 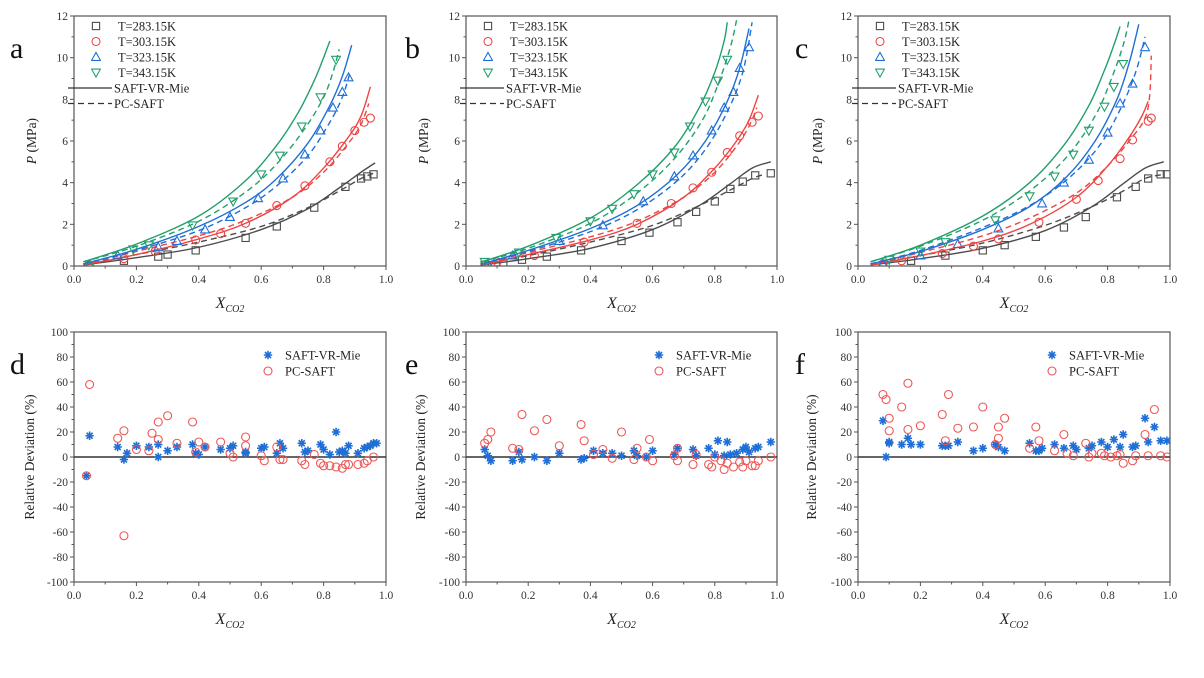 I want to click on x-axis-title-main: X, so click(x=1005, y=619).